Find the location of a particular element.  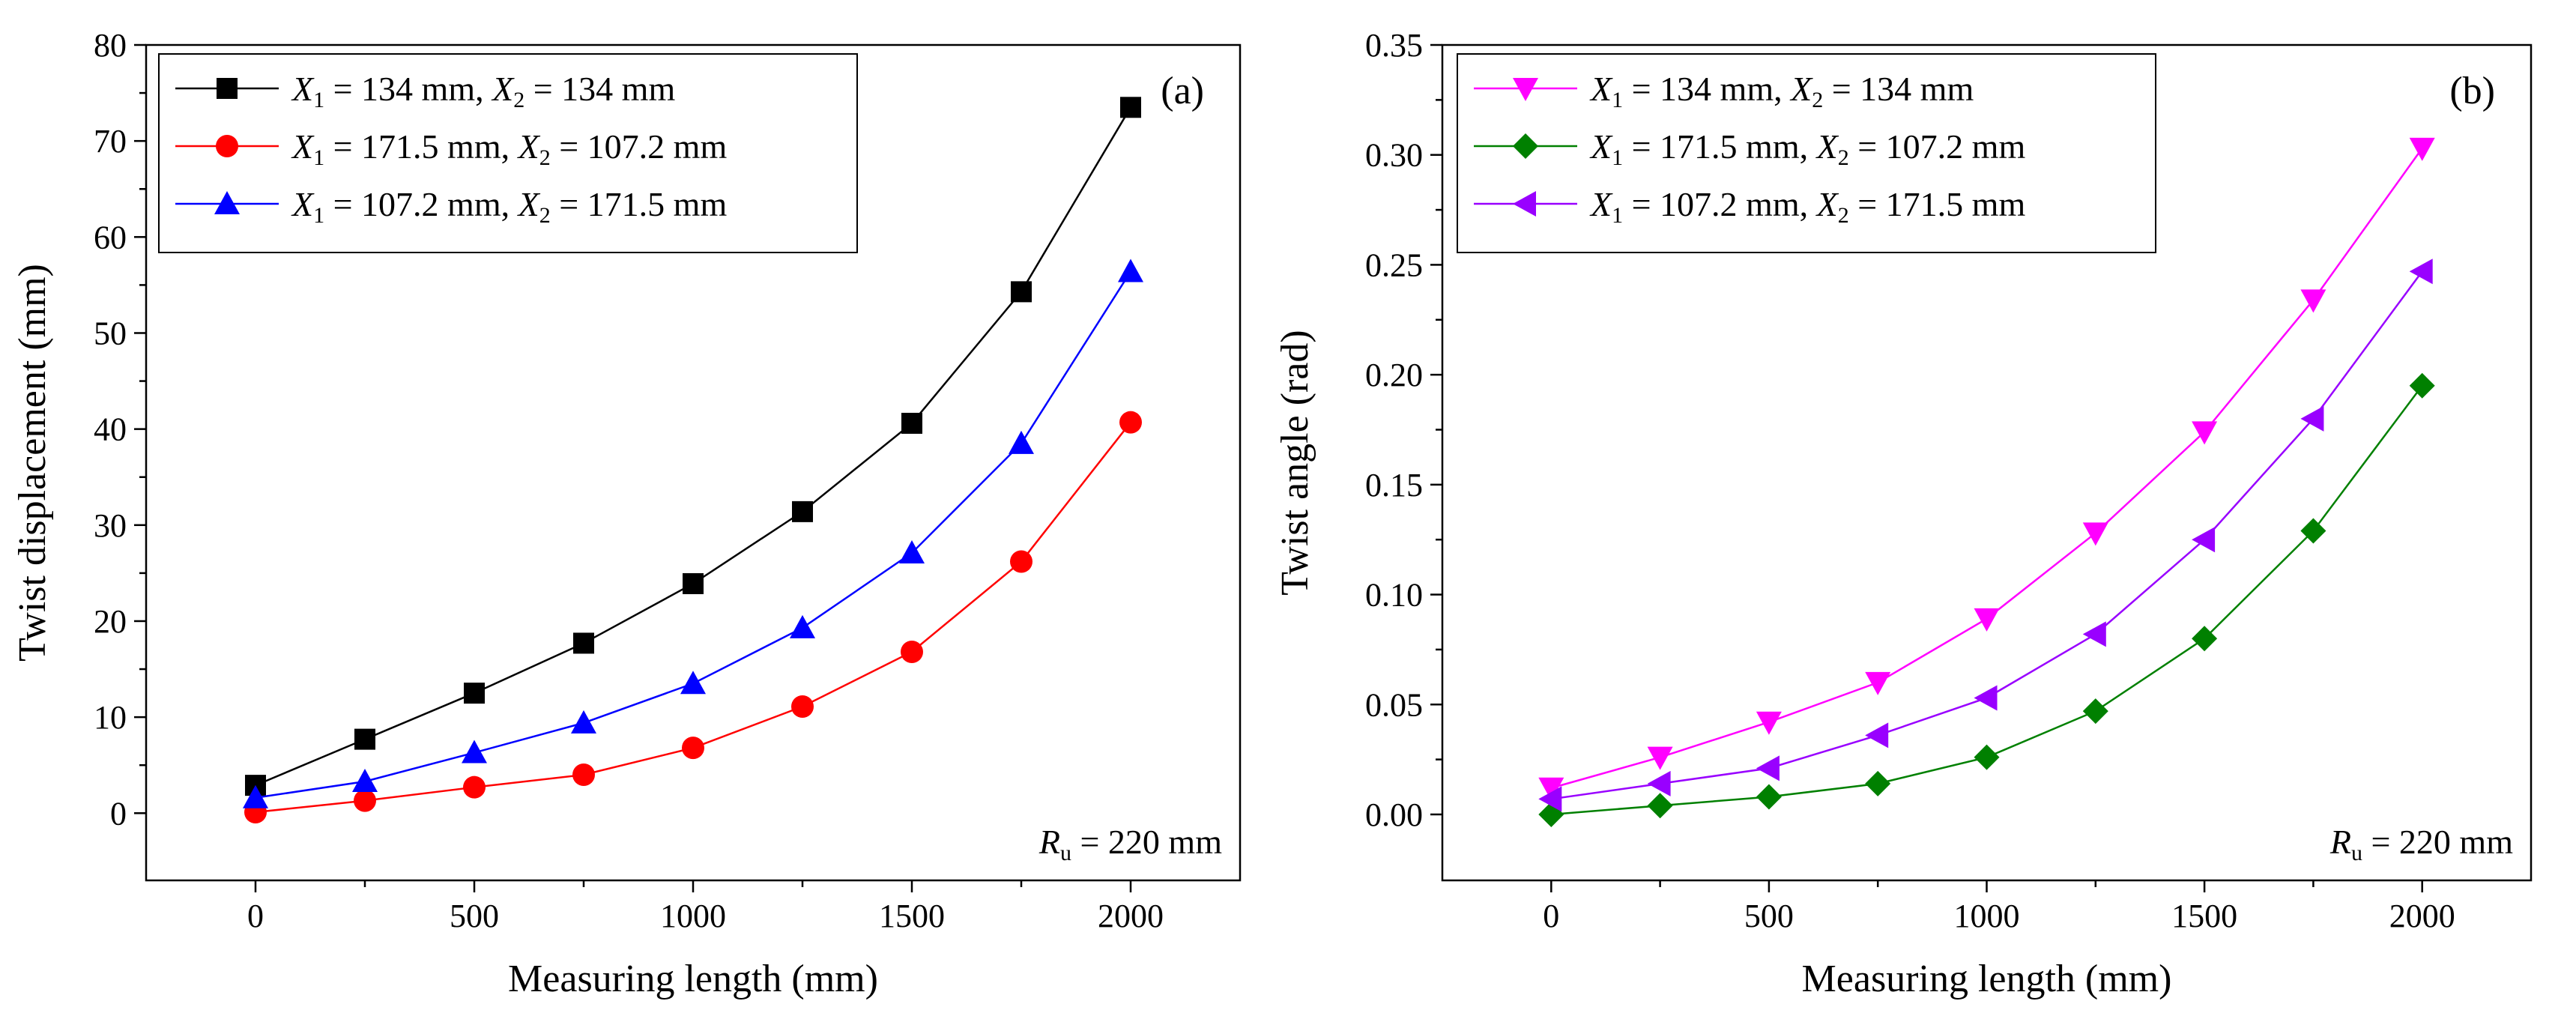

x-tick-label: 1000 is located at coordinates (1987, 916).